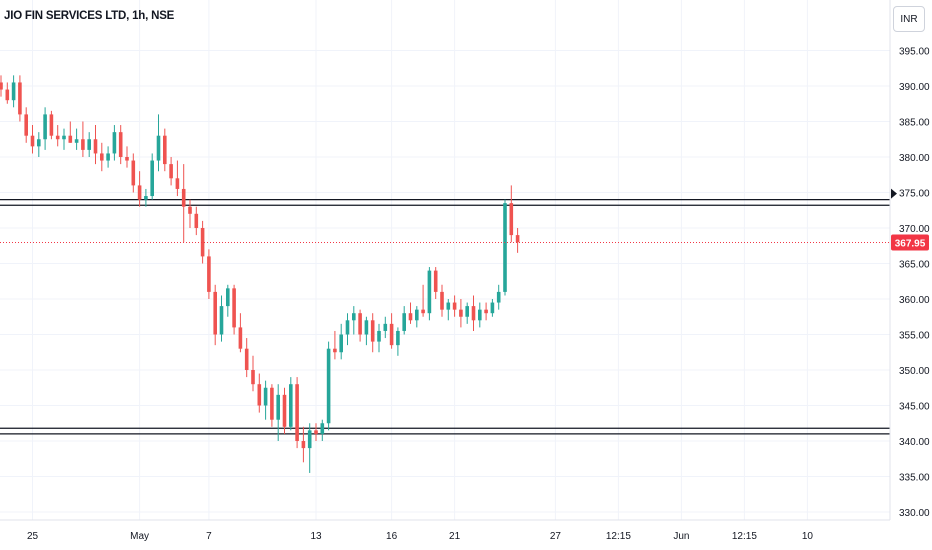  What do you see at coordinates (910, 219) in the screenshot?
I see `last-price-marker: 367.95` at bounding box center [910, 219].